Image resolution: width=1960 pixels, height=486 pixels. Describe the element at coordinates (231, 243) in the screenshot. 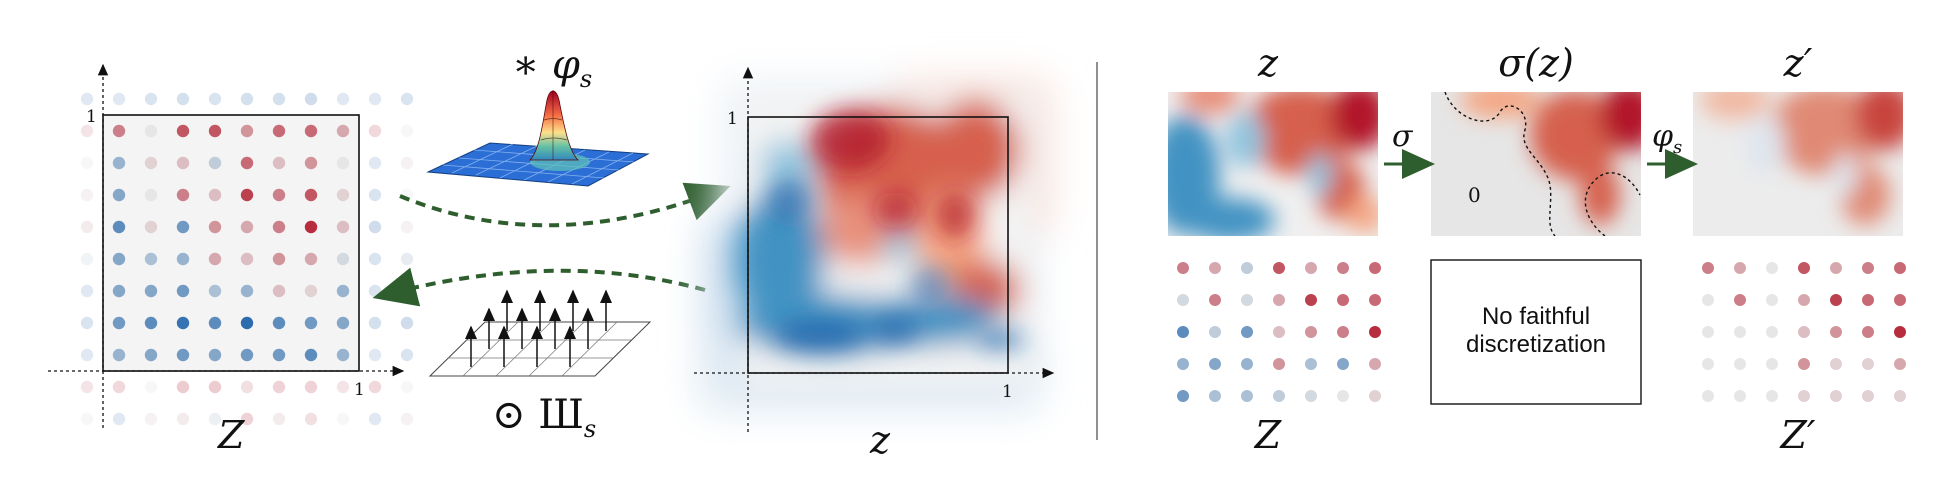

I see `unit-square-border` at that location.